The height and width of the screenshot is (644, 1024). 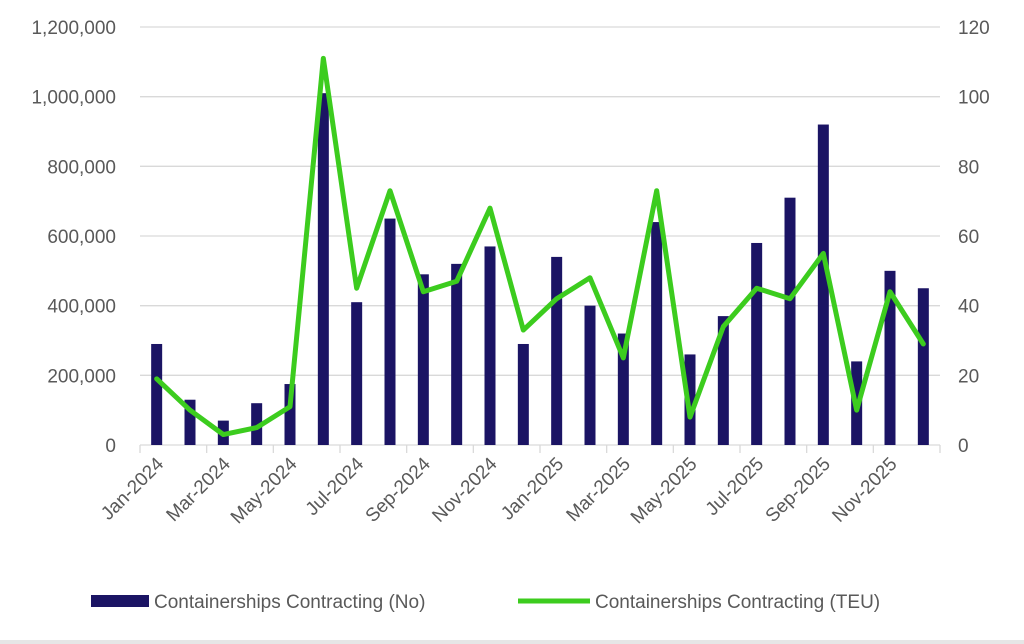 I want to click on x-tick-label: Jan-2024, so click(x=132, y=488).